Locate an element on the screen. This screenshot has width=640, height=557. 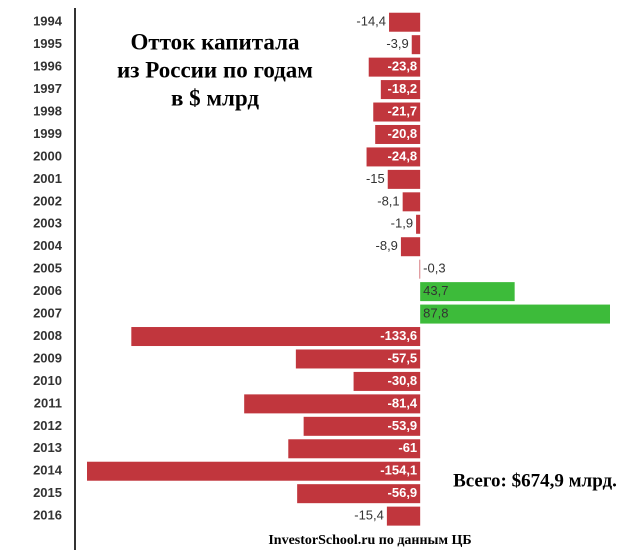
y-tick-label: 2008 is located at coordinates (47, 335).